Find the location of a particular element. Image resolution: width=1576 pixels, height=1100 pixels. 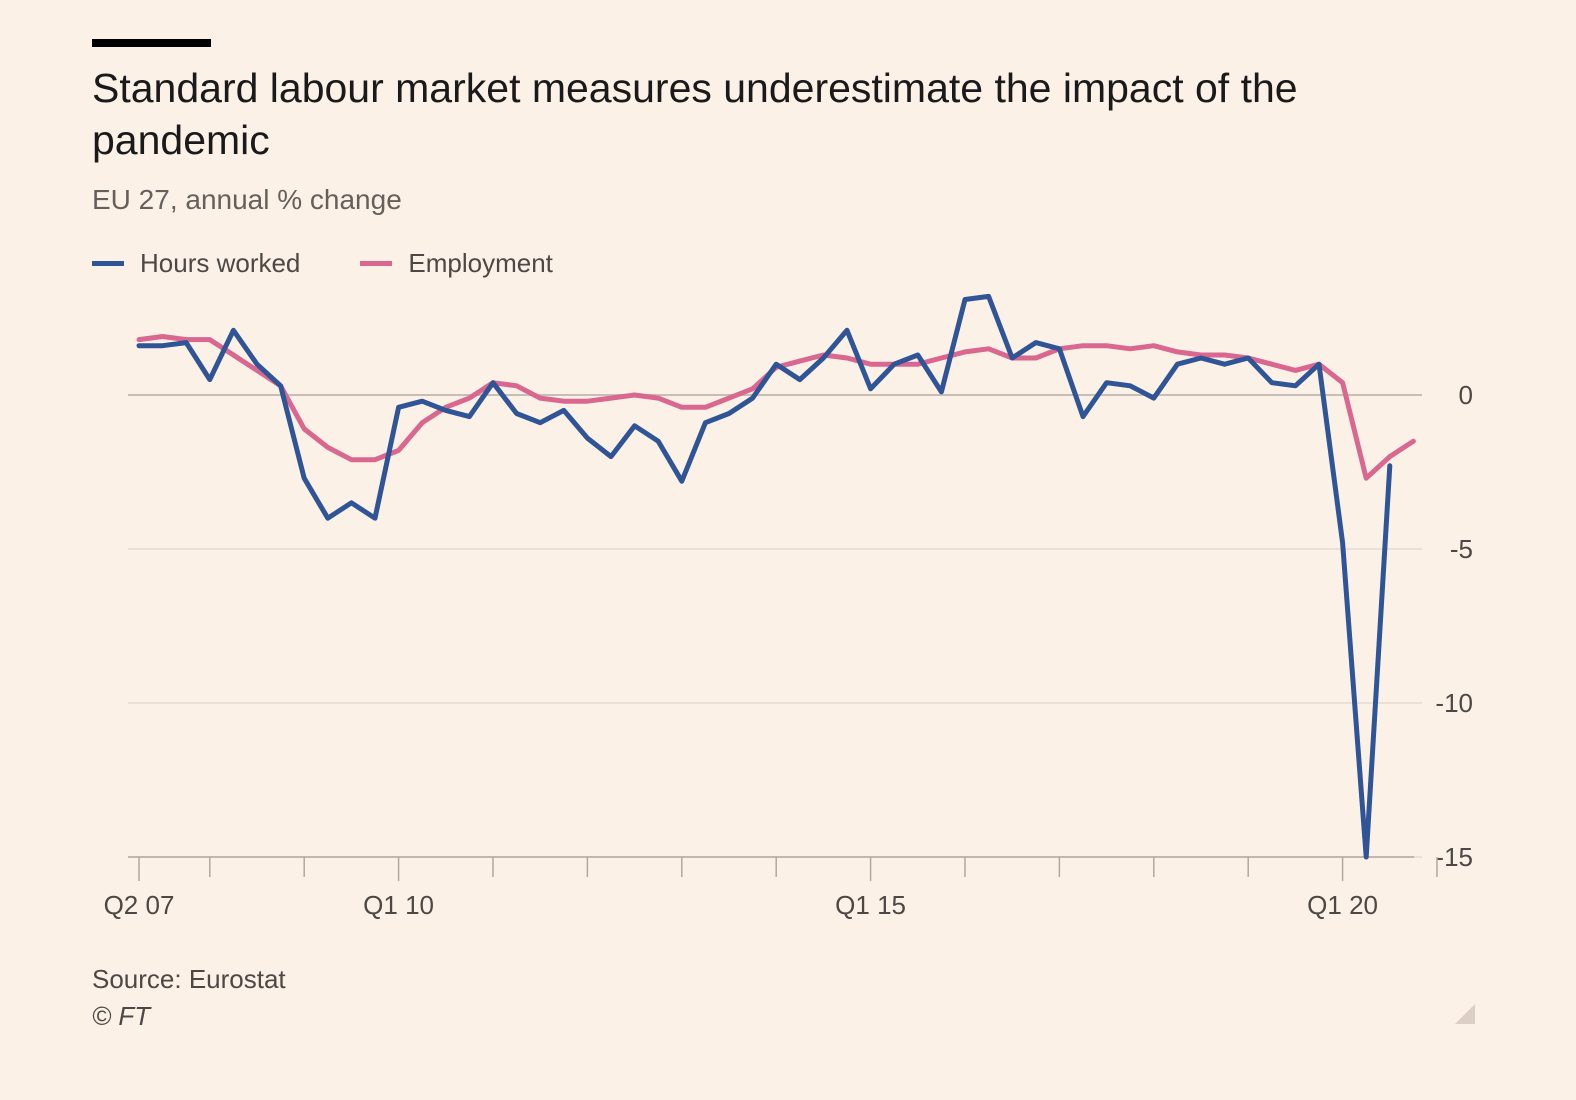

resize-corner-icon is located at coordinates (1465, 1014).